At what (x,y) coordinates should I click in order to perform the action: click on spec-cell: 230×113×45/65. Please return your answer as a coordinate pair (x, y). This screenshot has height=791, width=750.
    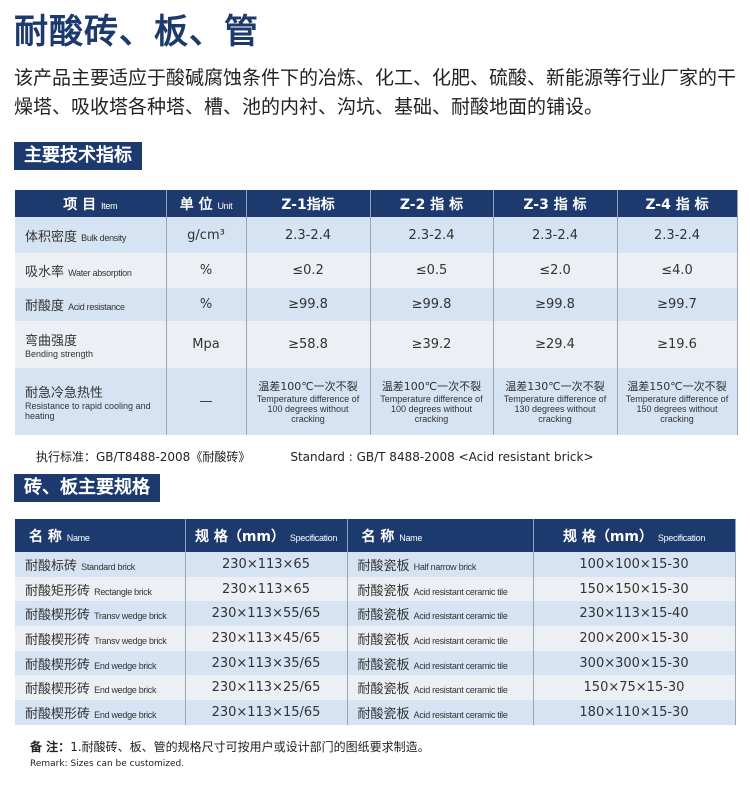
    Looking at the image, I should click on (266, 638).